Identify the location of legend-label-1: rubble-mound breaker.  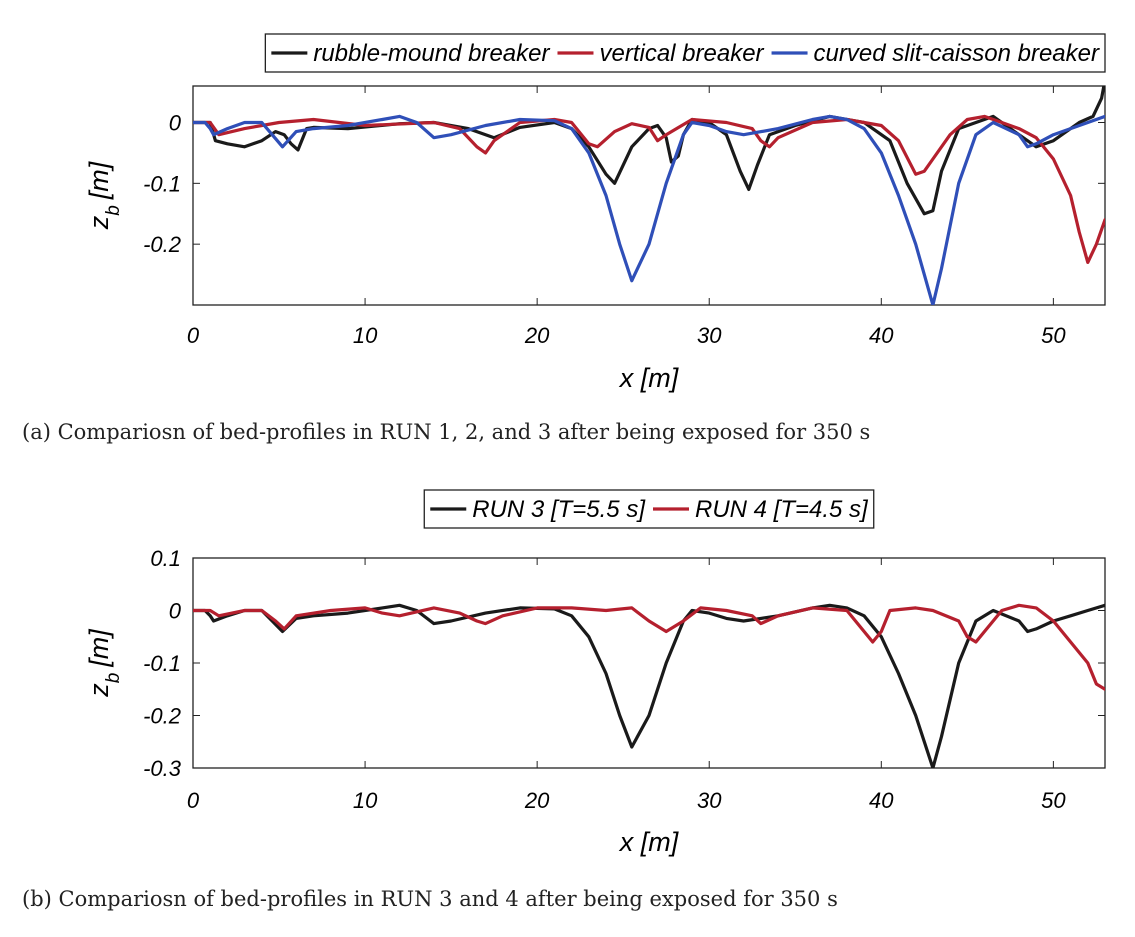
(431, 53).